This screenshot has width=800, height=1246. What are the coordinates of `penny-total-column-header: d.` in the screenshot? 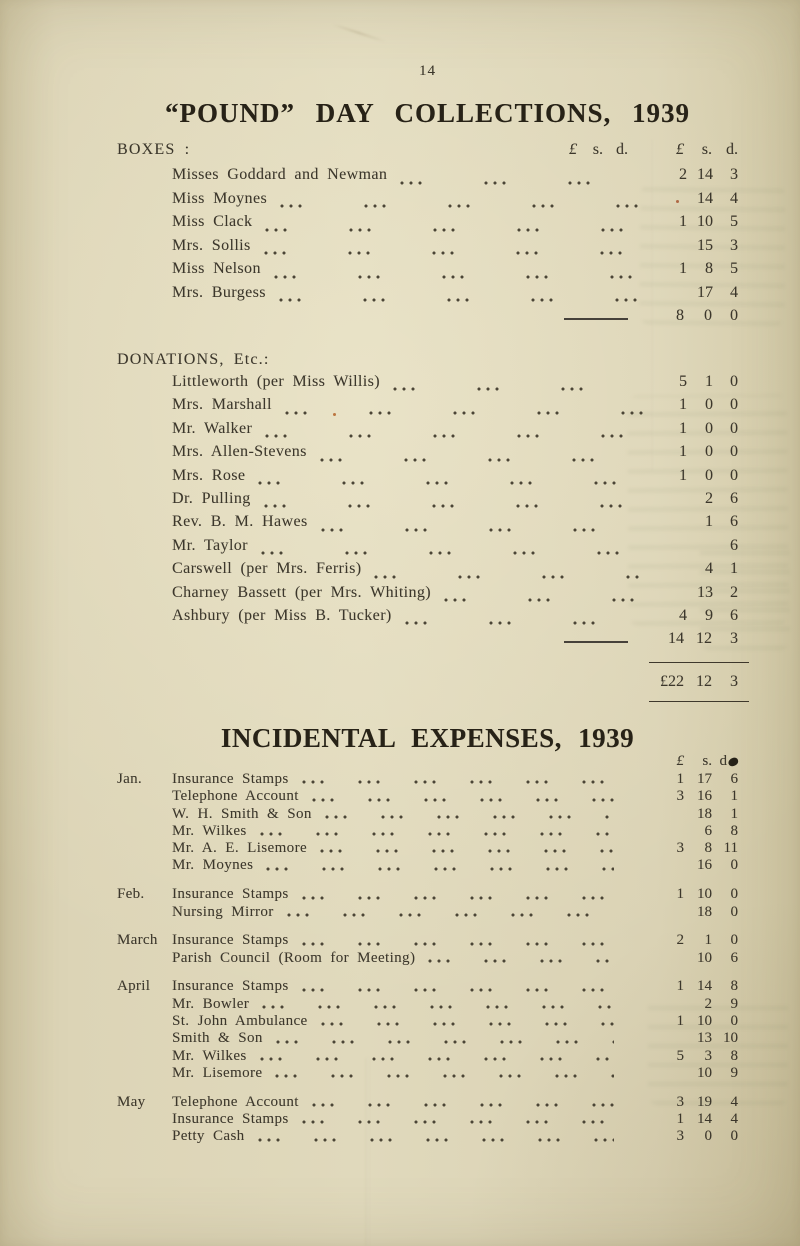 It's located at (732, 149).